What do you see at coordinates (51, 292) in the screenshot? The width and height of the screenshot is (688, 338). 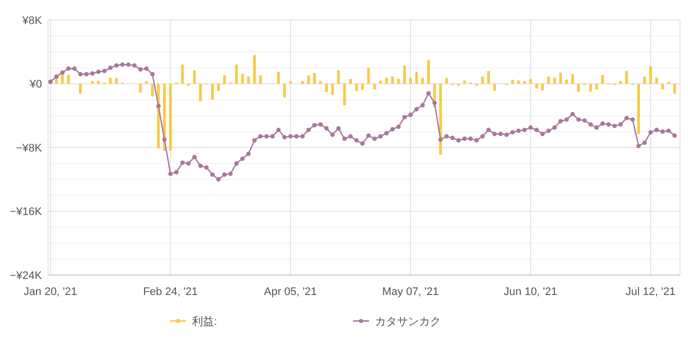 I see `x-tick-label: Jan 20, '21` at bounding box center [51, 292].